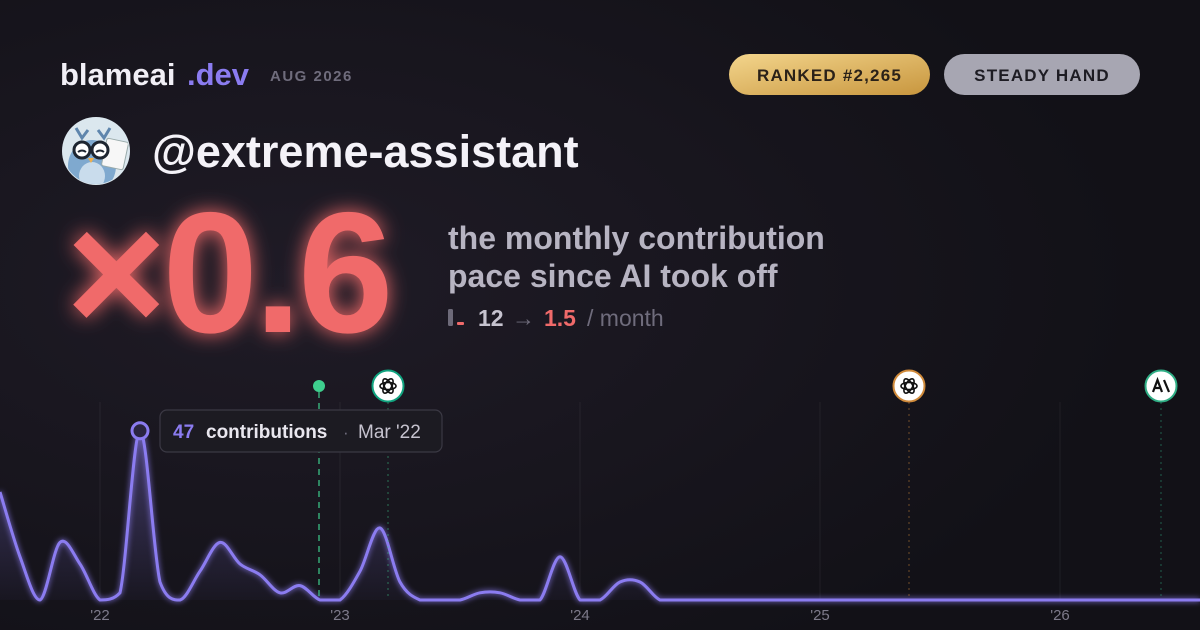 This screenshot has width=1200, height=630. I want to click on x-tick-label: '25, so click(820, 615).